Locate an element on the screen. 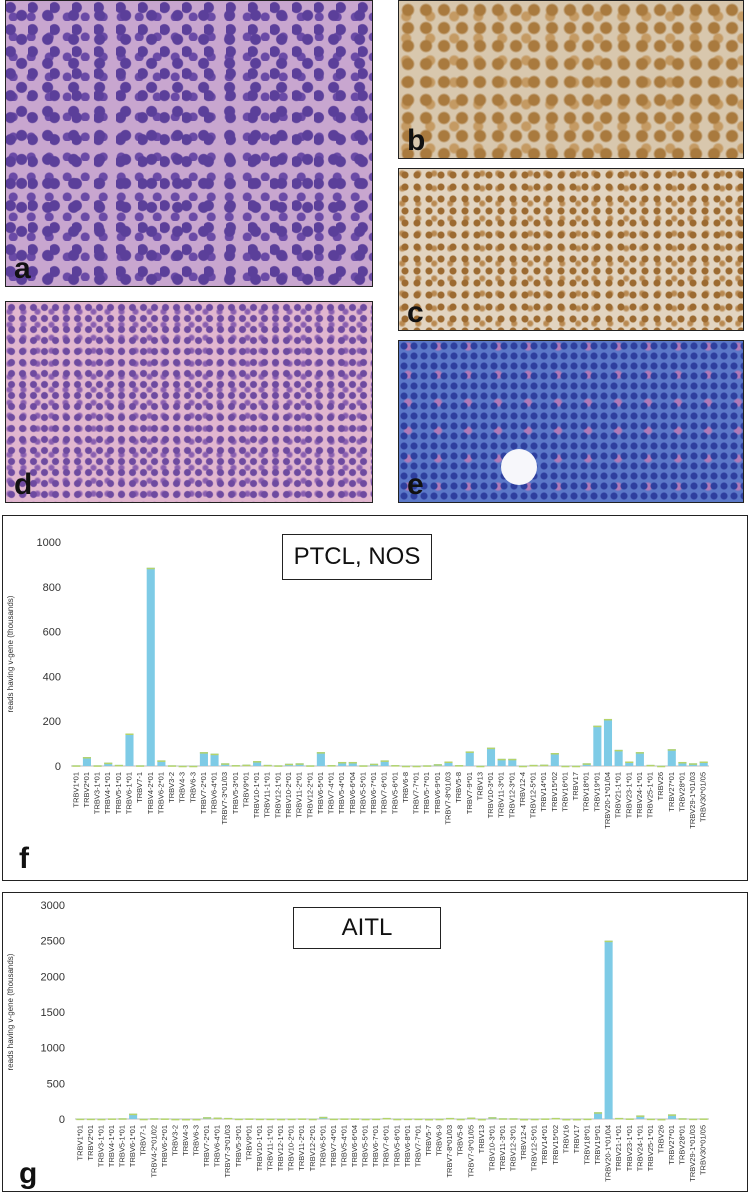  x-tick-label: TRBV7-9*01 is located at coordinates (469, 793).